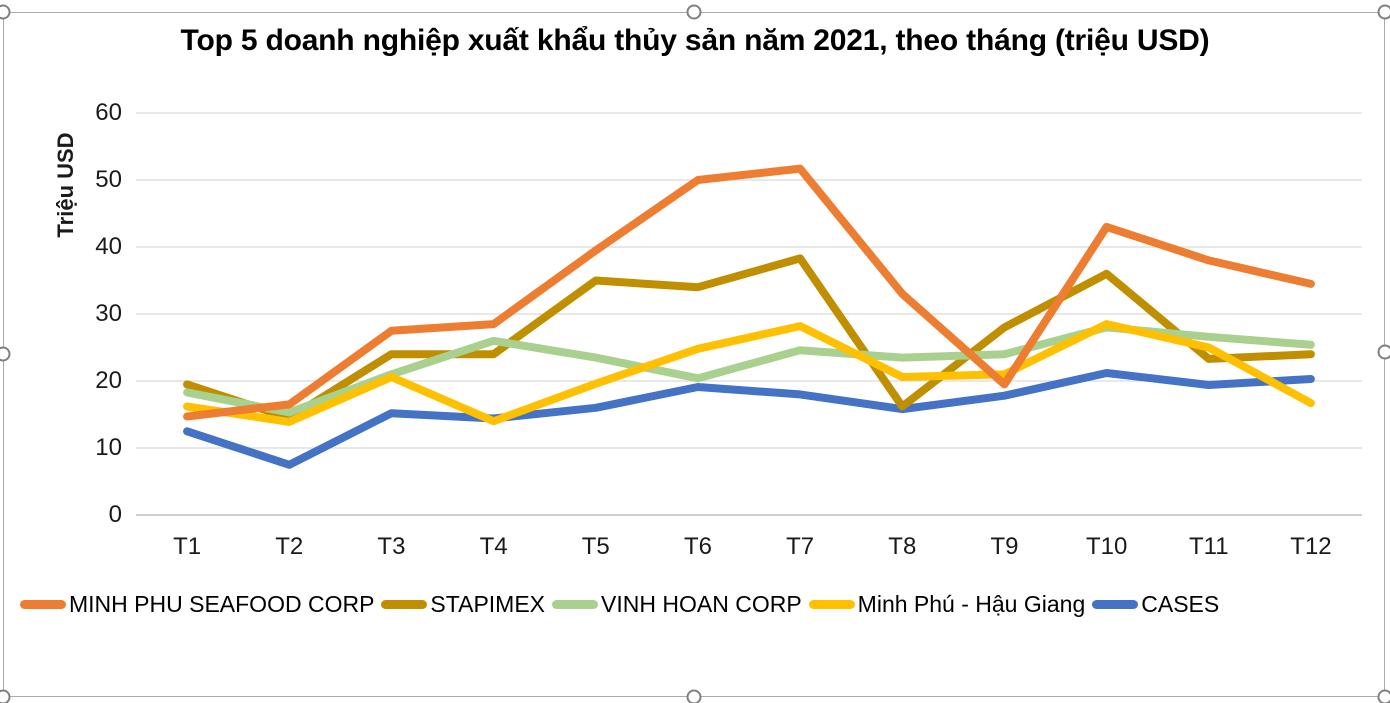  I want to click on selection-handle-mid-left, so click(5, 354).